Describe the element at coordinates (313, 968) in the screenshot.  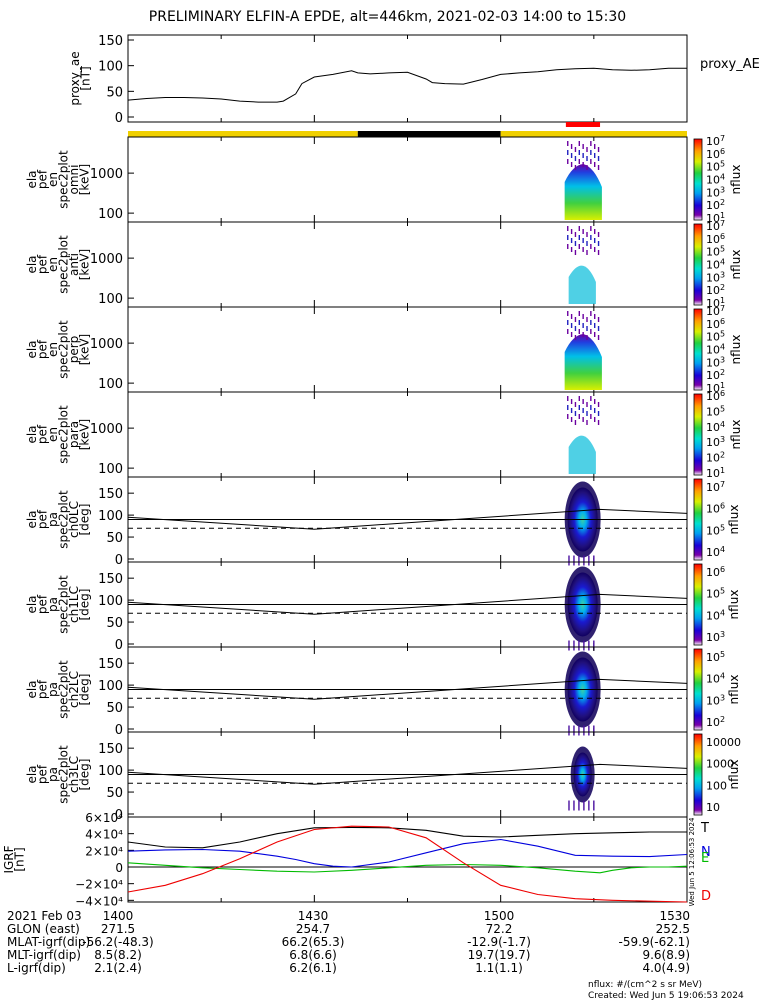
I see `ephemeris-value: 6.2(6.1)` at that location.